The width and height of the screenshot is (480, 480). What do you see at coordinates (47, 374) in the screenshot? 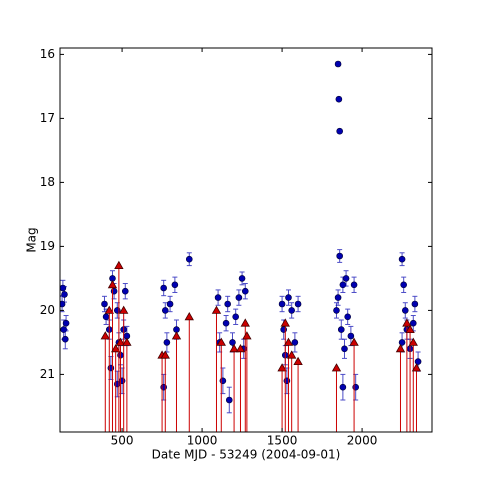
I see `y-tick-label: 21` at bounding box center [47, 374].